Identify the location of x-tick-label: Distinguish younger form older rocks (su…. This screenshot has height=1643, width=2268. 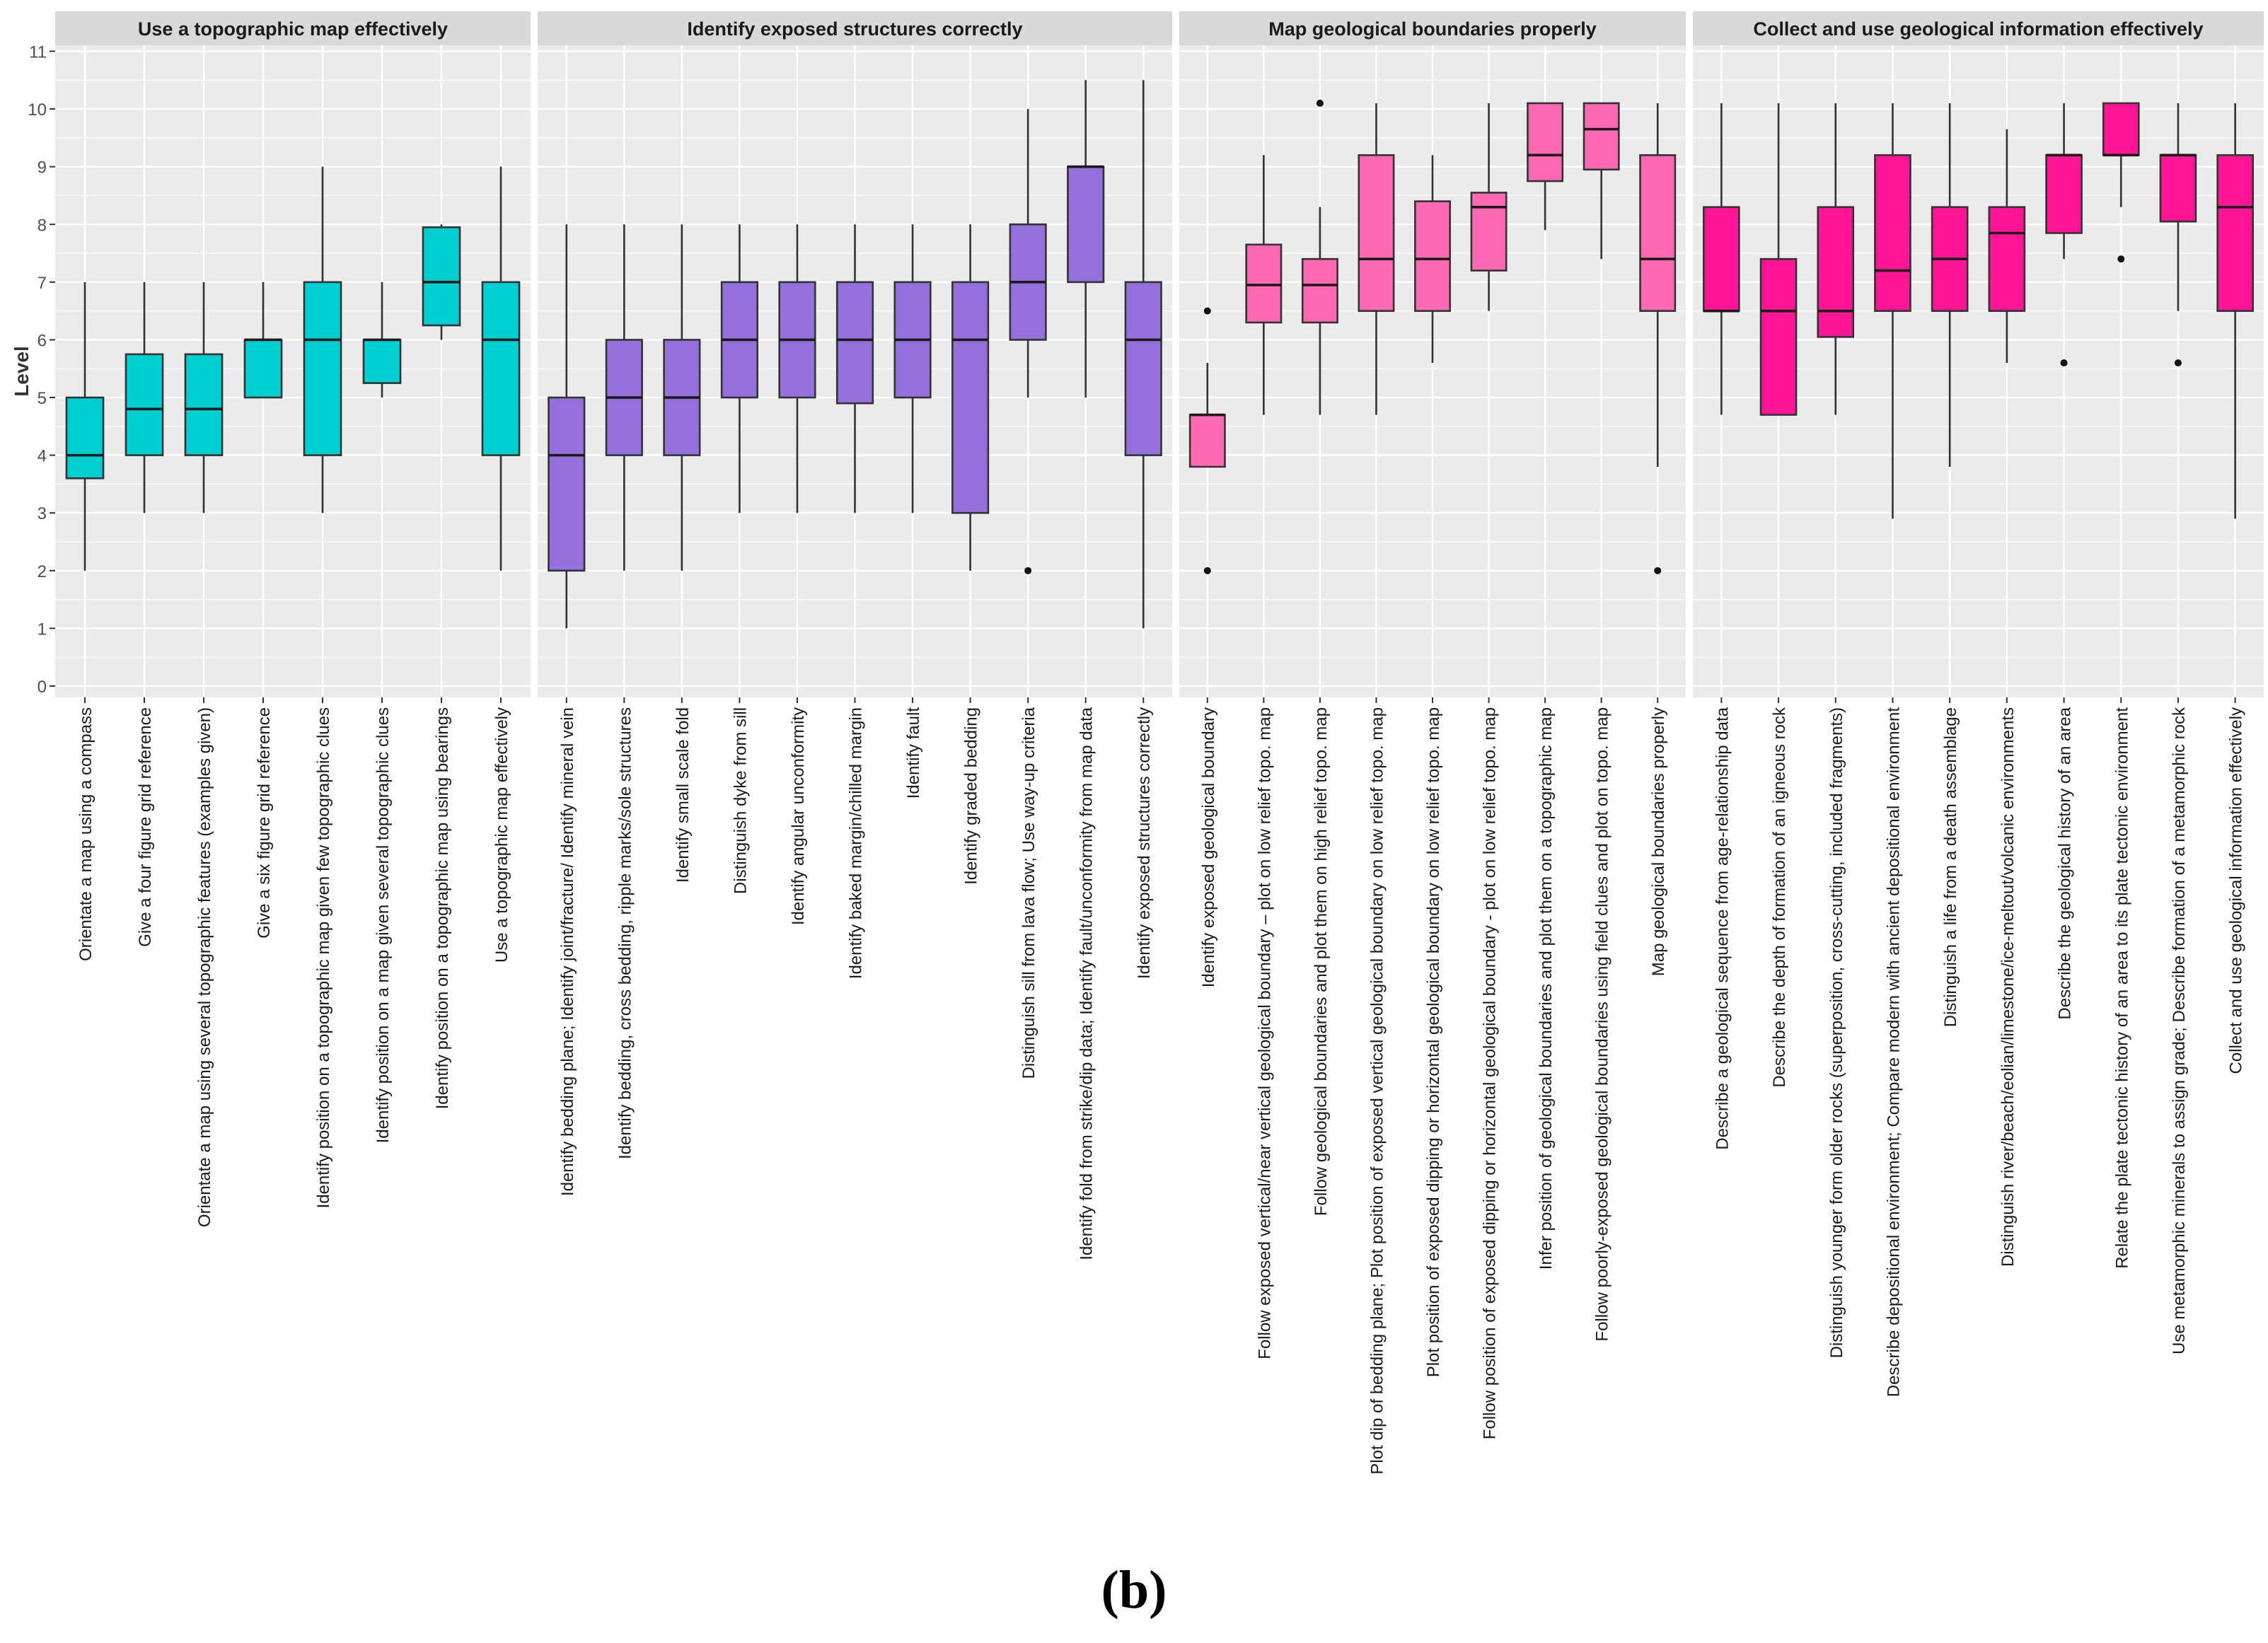
(1836, 1032).